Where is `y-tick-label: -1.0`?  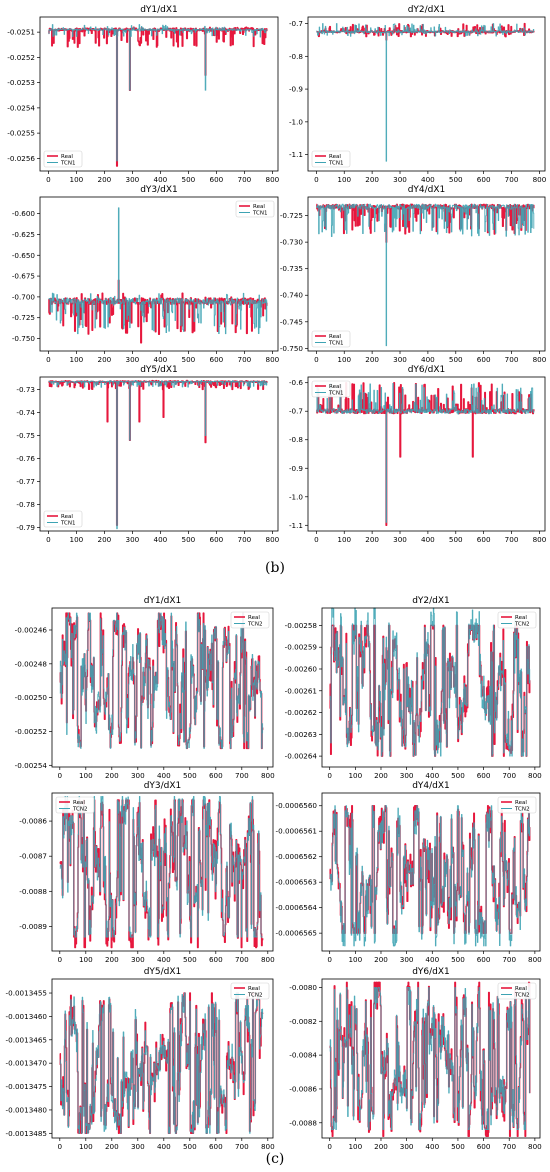
y-tick-label: -1.0 is located at coordinates (296, 496).